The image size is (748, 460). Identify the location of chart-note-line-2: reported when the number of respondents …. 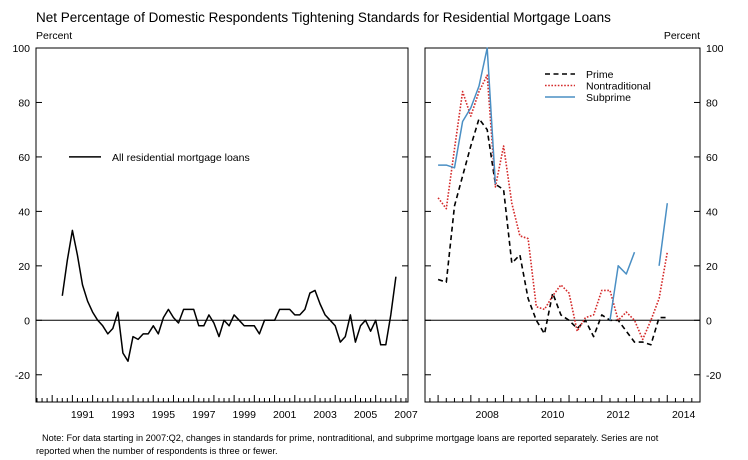
(157, 451).